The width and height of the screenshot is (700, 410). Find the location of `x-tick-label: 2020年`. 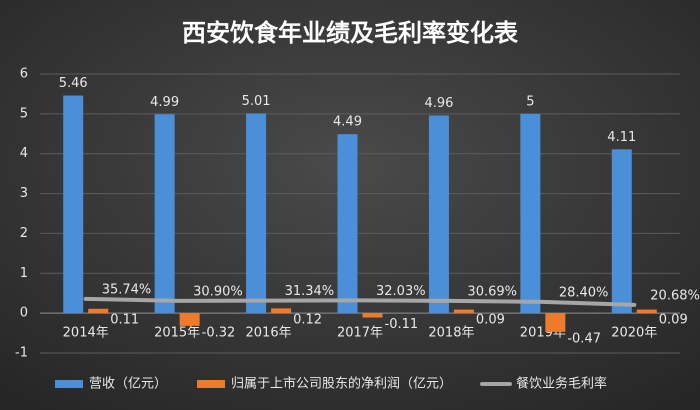

x-tick-label: 2020年 is located at coordinates (634, 333).